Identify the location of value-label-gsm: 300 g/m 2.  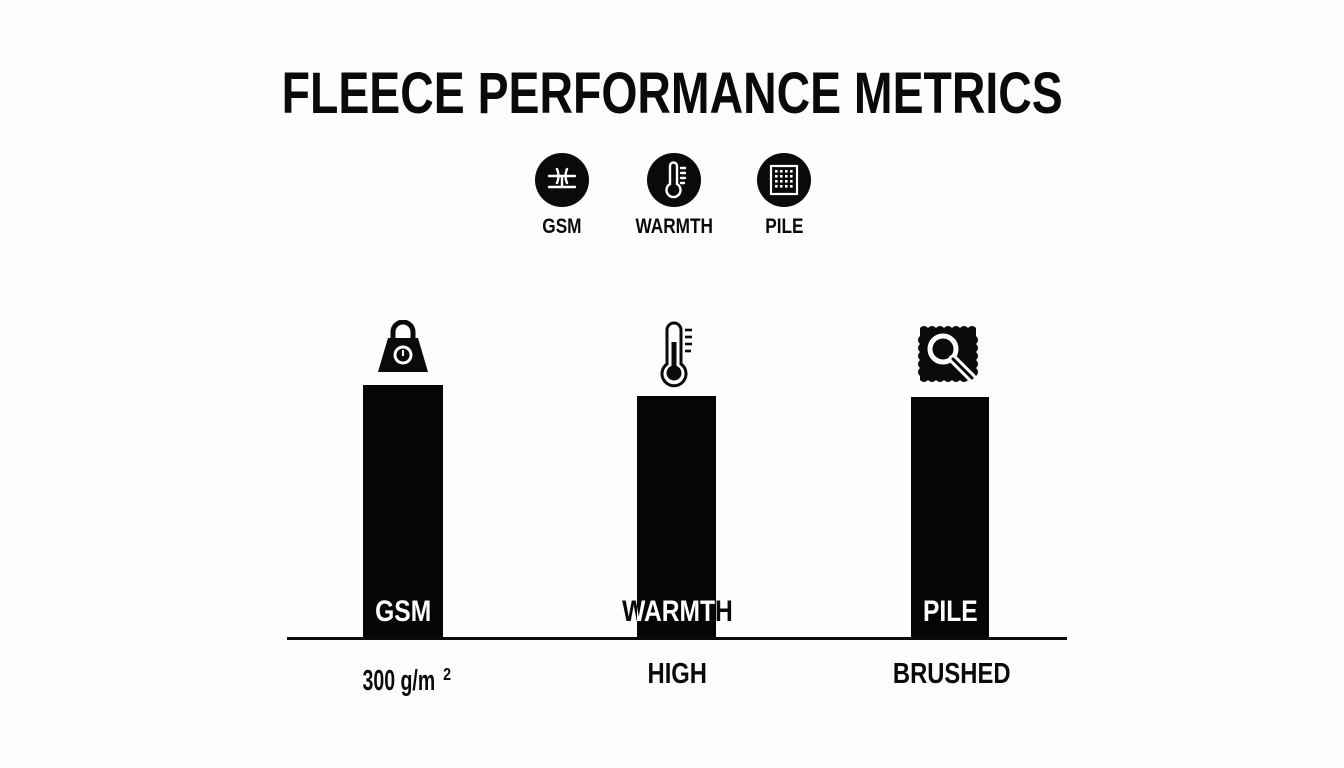
(407, 681).